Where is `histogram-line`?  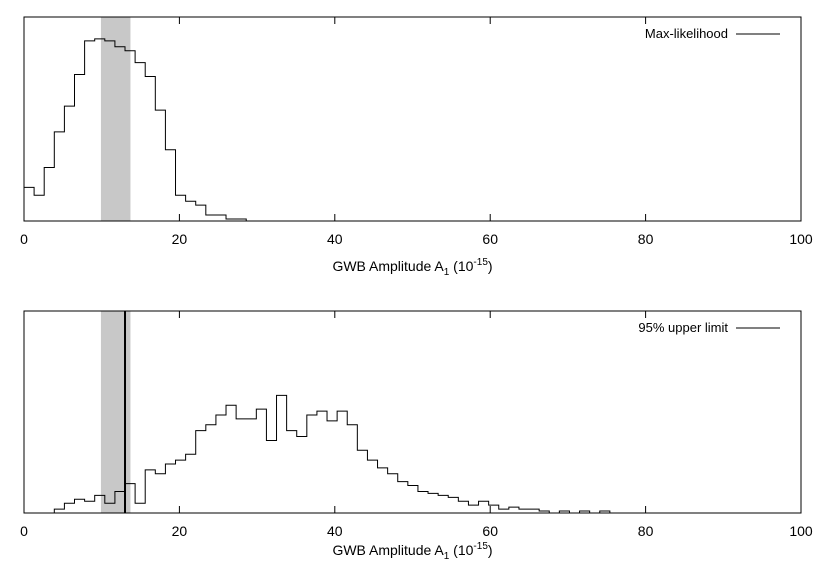
histogram-line is located at coordinates (150, 130).